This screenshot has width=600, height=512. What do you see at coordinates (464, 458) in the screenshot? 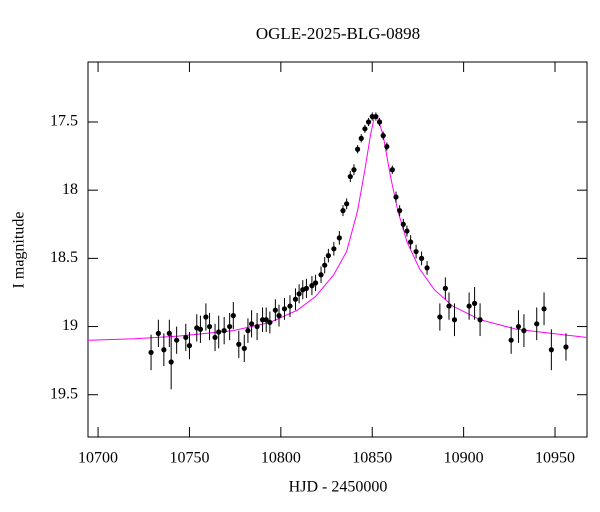
I see `x-tick-label: 10900` at bounding box center [464, 458].